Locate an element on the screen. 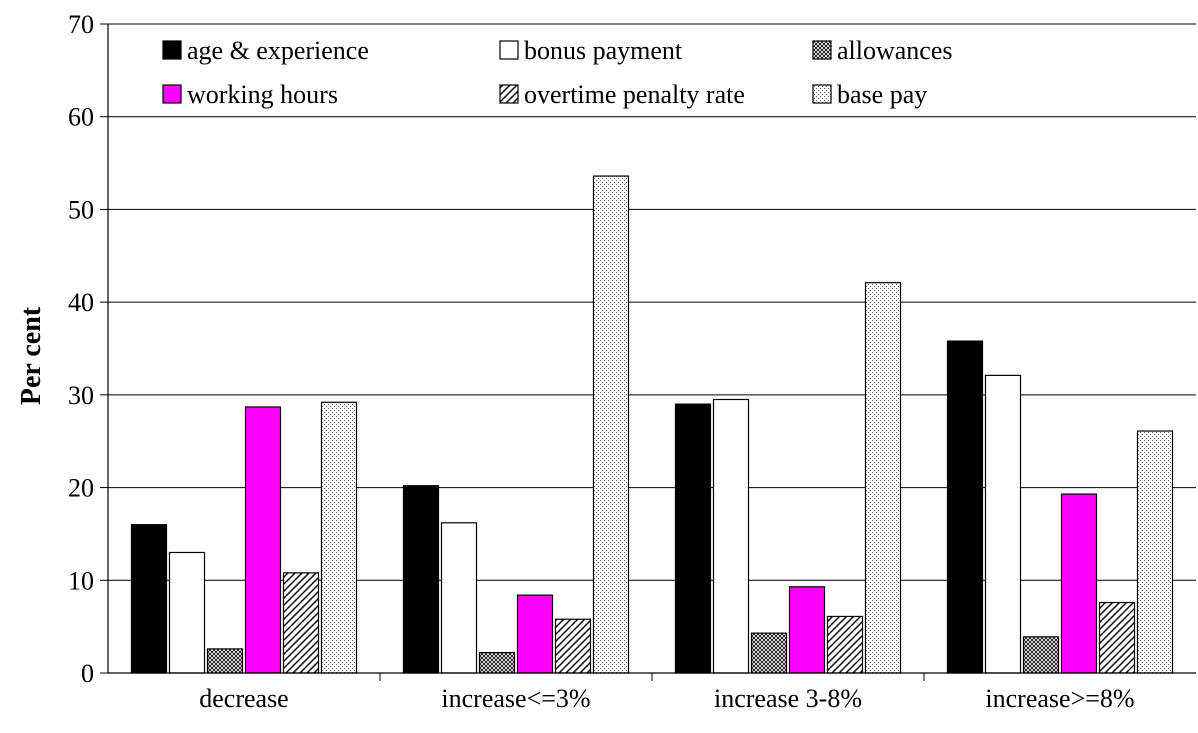  legend-entry: working hours is located at coordinates (262, 94).